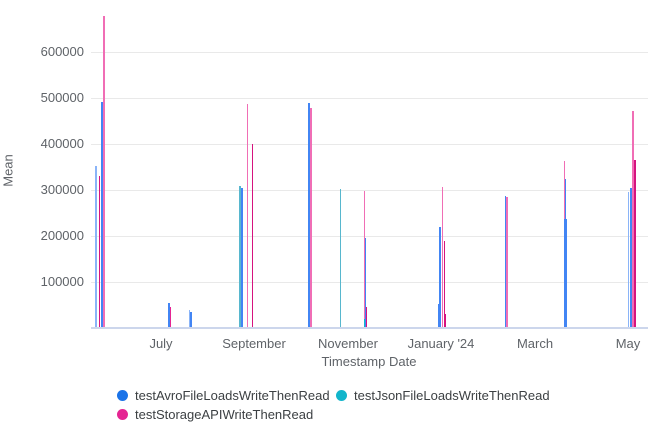 The image size is (650, 442). I want to click on legend-label-avro: testAvroFileLoadsWriteThenRead, so click(232, 395).